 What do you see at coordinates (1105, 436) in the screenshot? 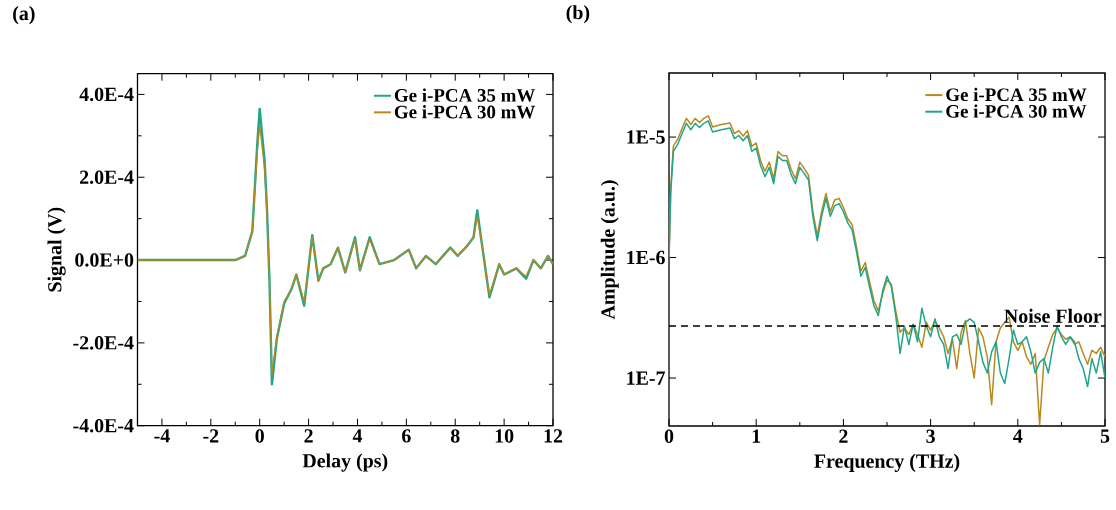
I see `x-tick-label: 5` at bounding box center [1105, 436].